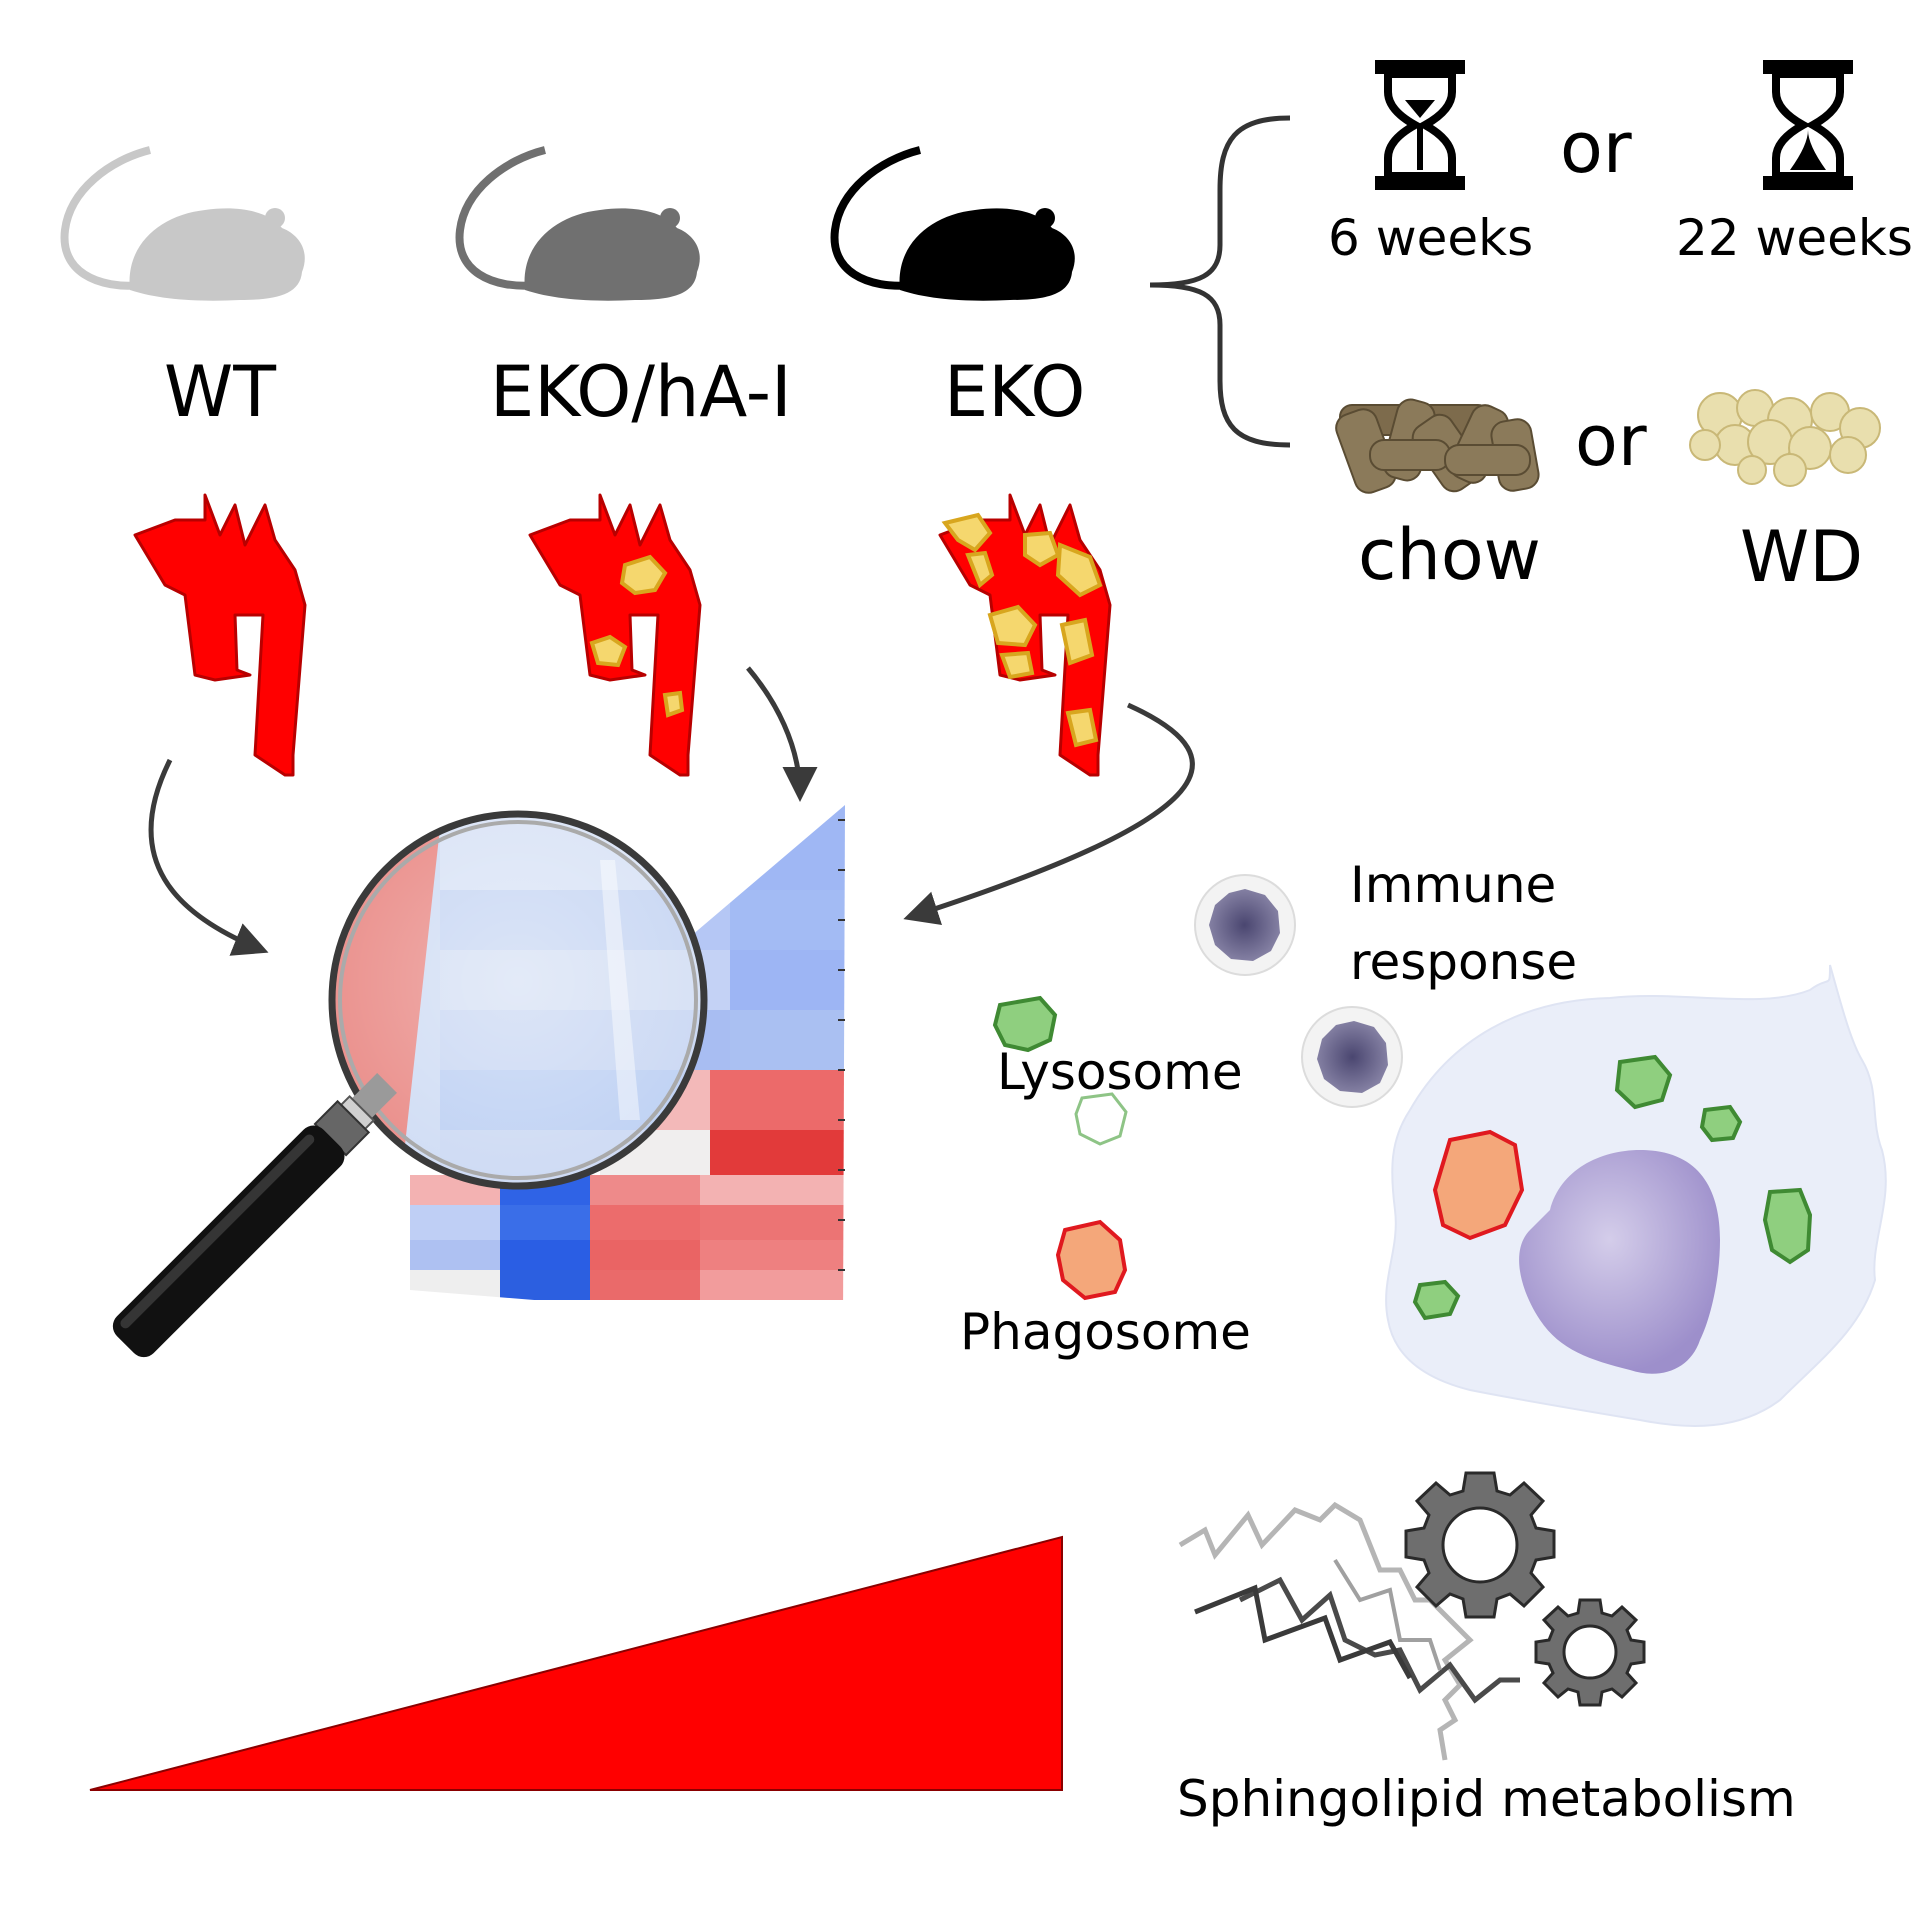  Describe the element at coordinates (410, 1084) in the screenshot. I see `magnifier-icon` at that location.